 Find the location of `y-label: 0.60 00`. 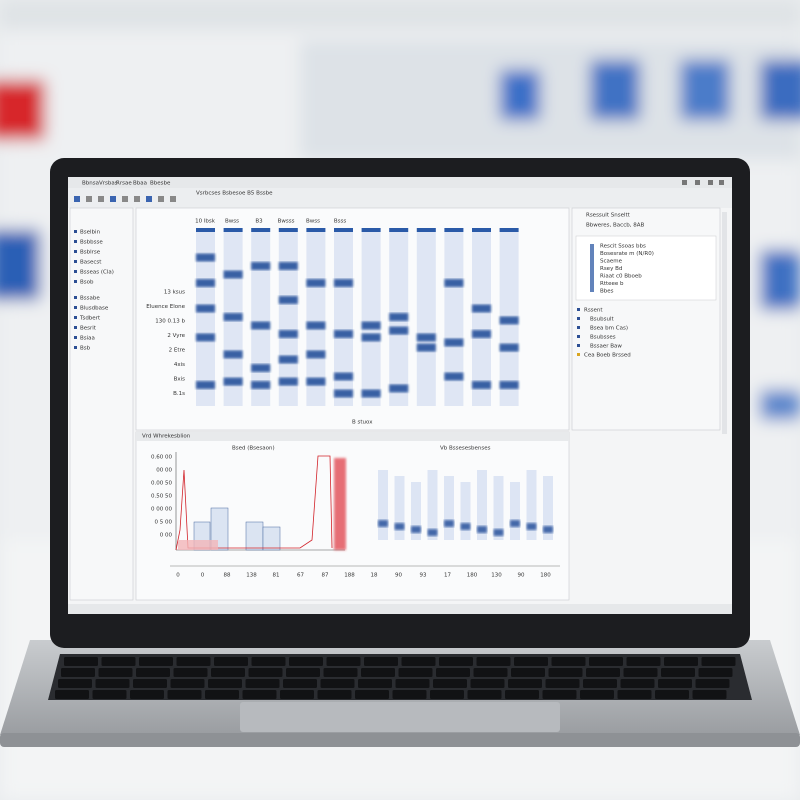

y-label: 0.60 00 is located at coordinates (161, 458).